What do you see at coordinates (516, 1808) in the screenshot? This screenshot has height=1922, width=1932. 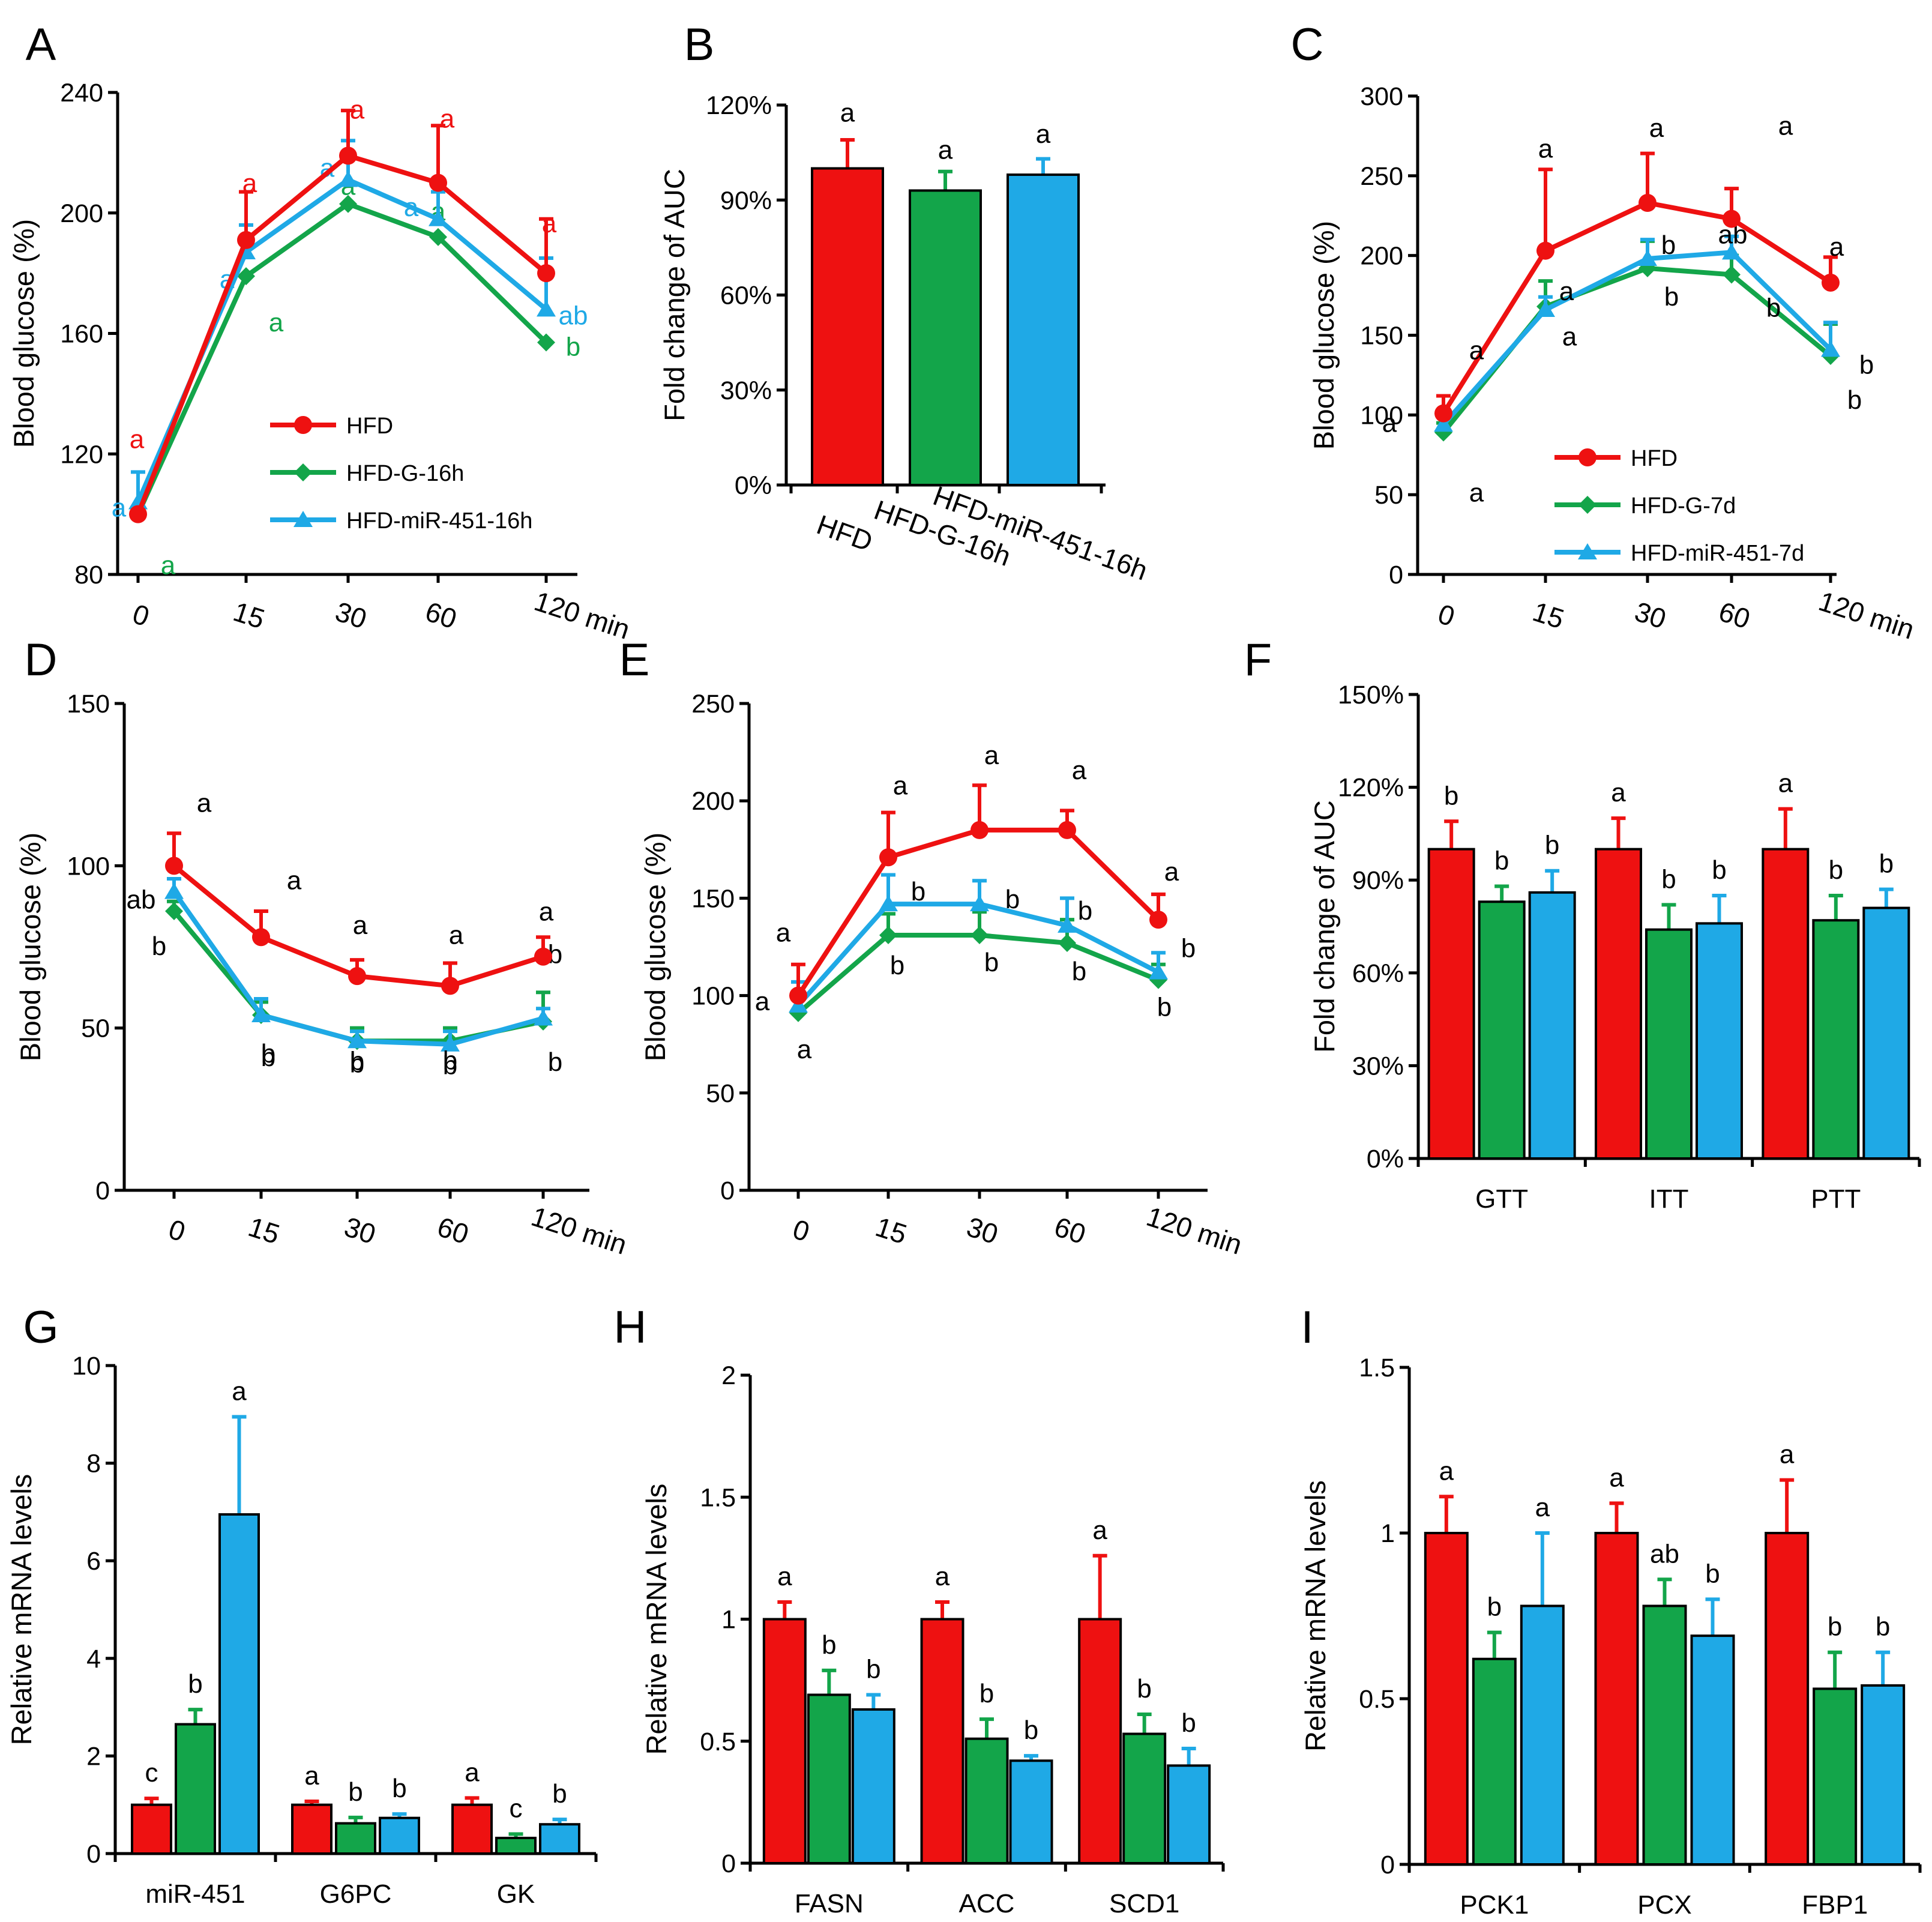 I see `significance-letter: c` at bounding box center [516, 1808].